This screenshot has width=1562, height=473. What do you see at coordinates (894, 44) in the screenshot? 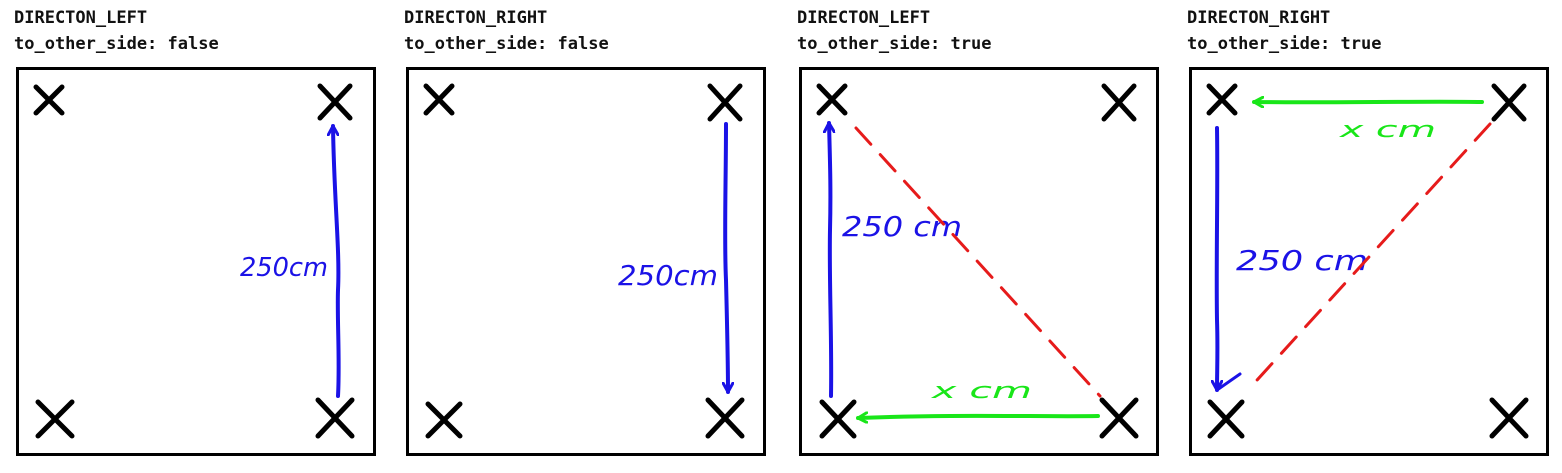
I see `panel-3-subtitle: to_other_side: true` at bounding box center [894, 44].